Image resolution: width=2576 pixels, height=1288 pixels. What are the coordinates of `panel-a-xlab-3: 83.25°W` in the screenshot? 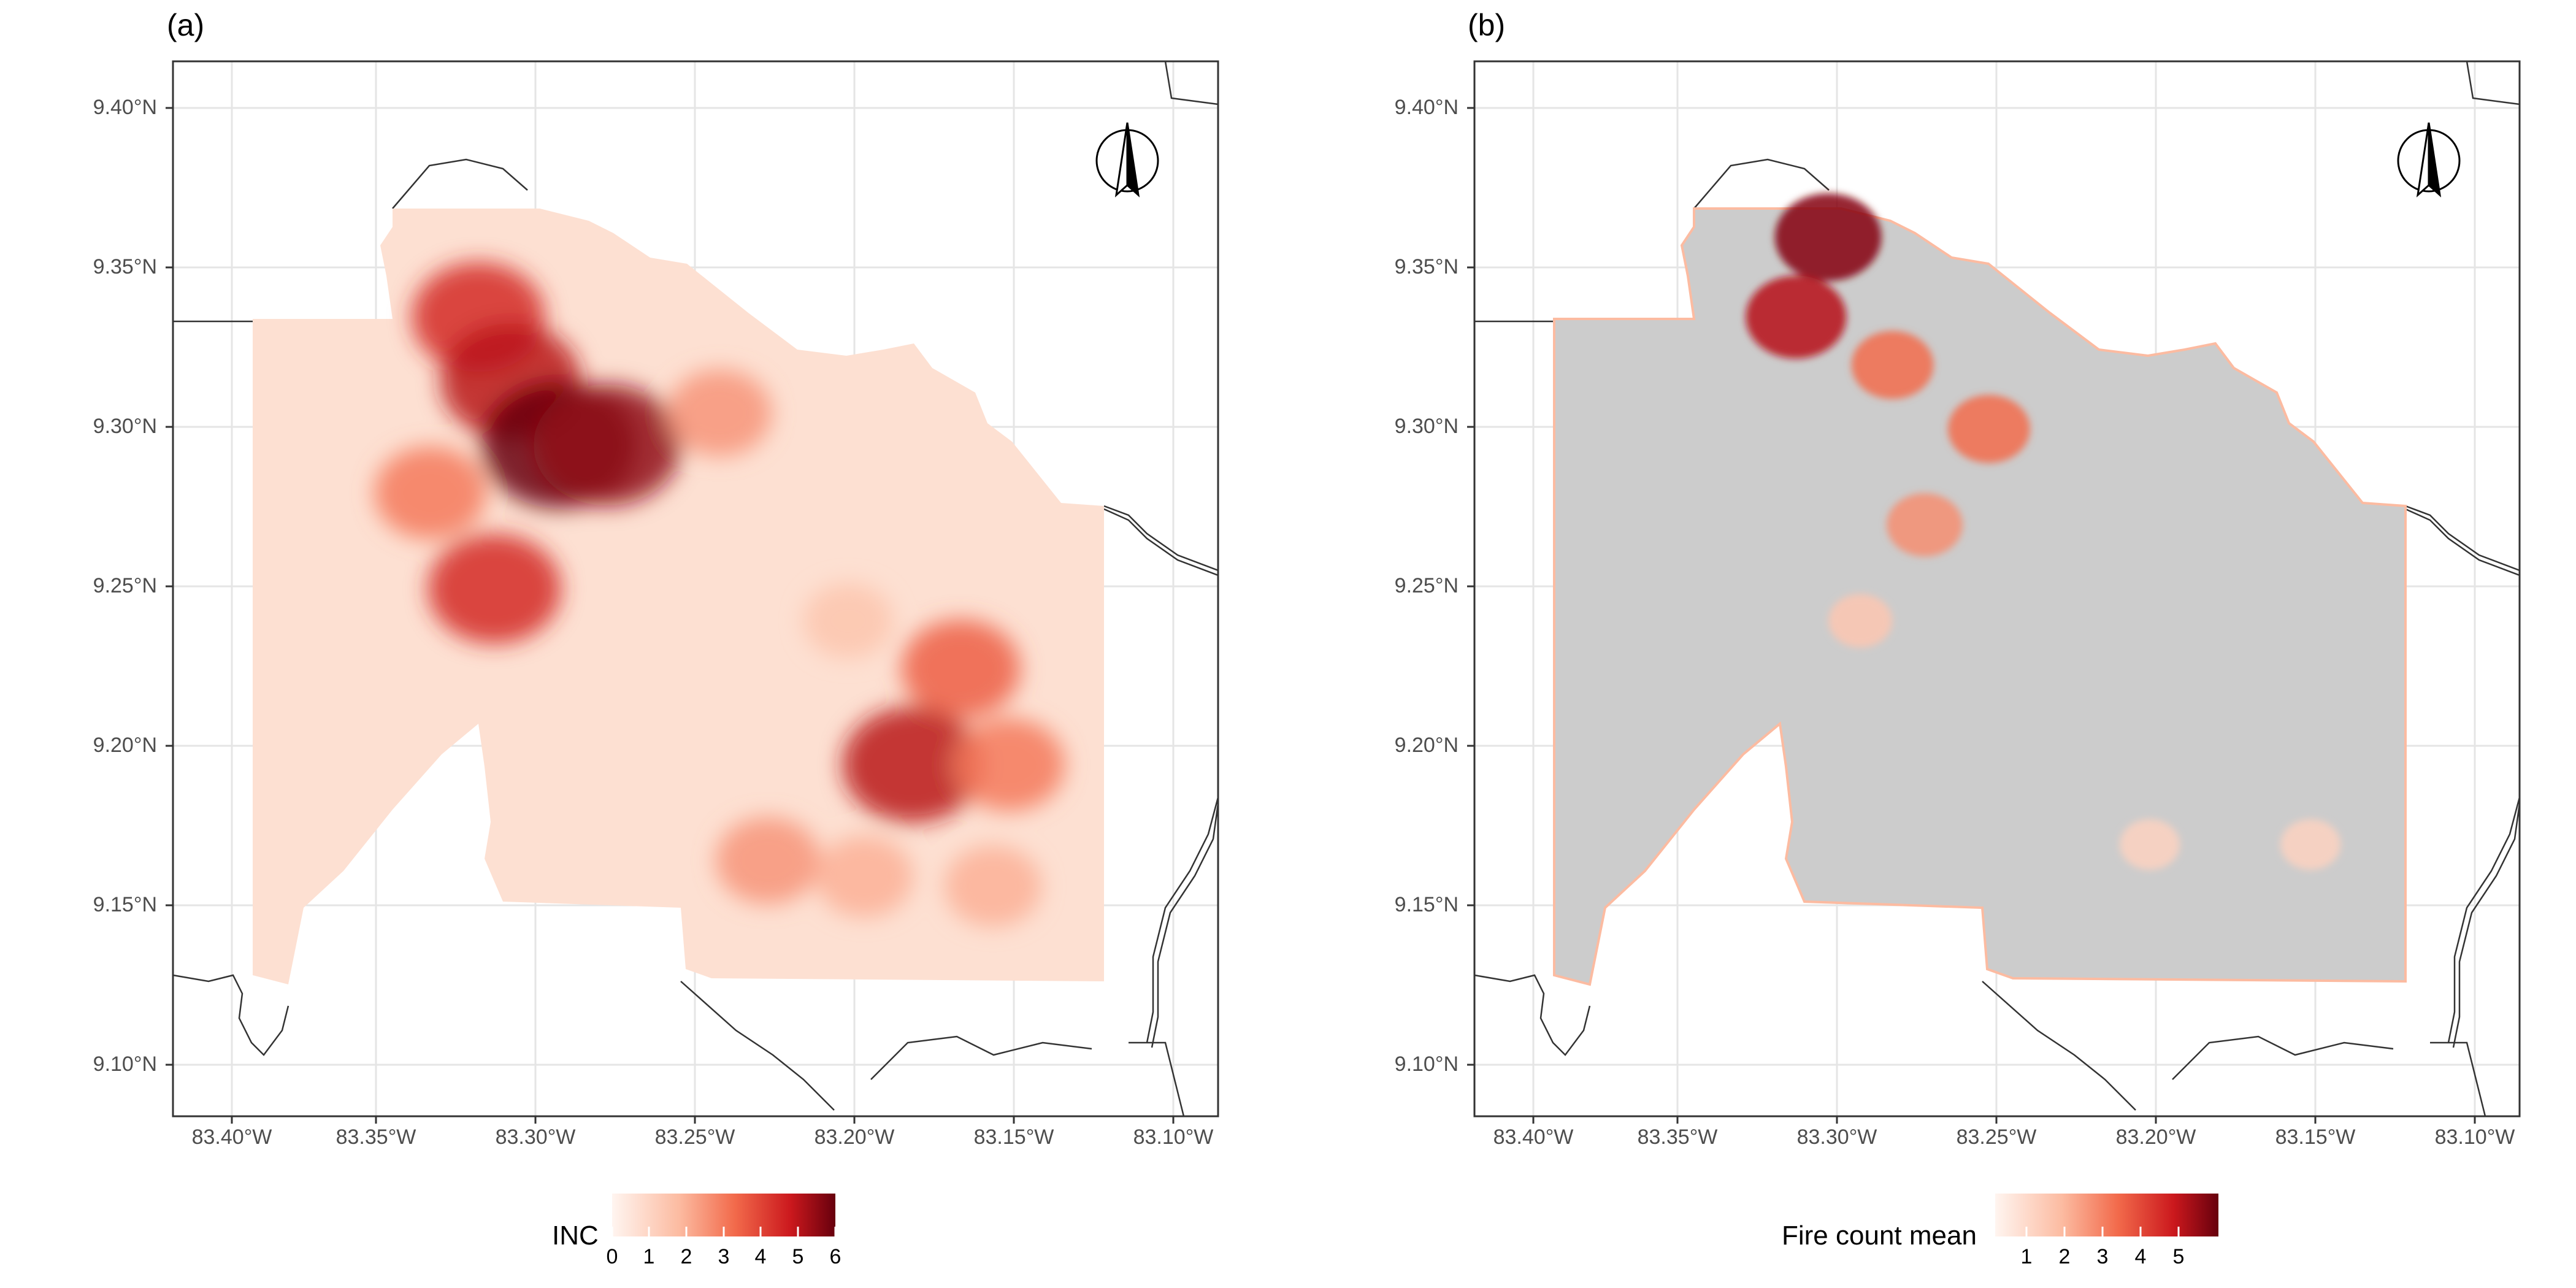 It's located at (694, 1137).